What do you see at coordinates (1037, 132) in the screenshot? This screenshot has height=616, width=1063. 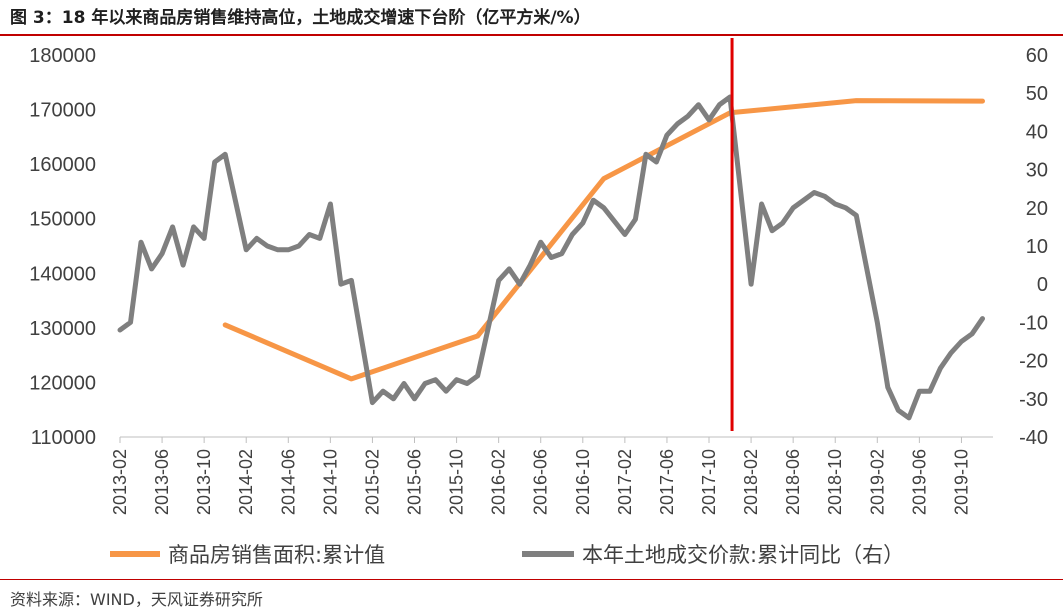 I see `right-y-tick-label: 40` at bounding box center [1037, 132].